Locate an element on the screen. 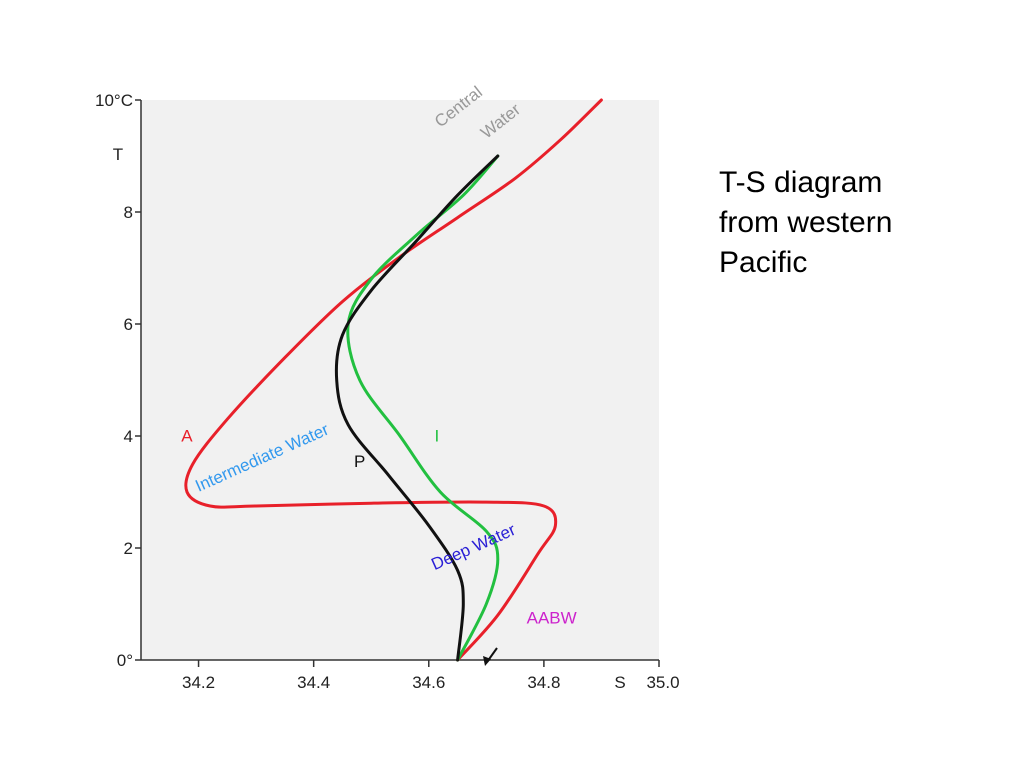 This screenshot has width=1024, height=768. y-tick-label: 10°C is located at coordinates (114, 100).